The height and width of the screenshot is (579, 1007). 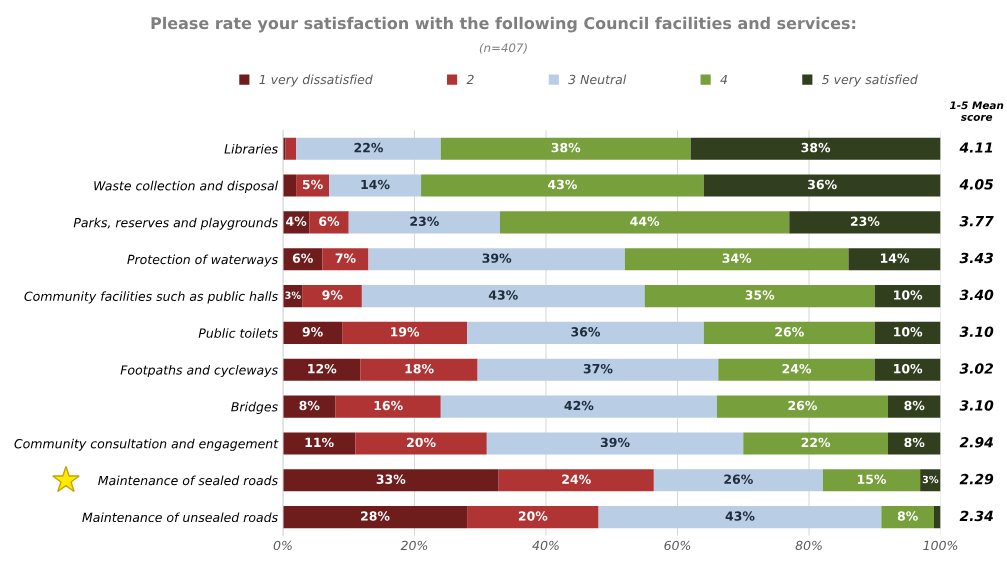 I want to click on data-label: 19%, so click(x=405, y=332).